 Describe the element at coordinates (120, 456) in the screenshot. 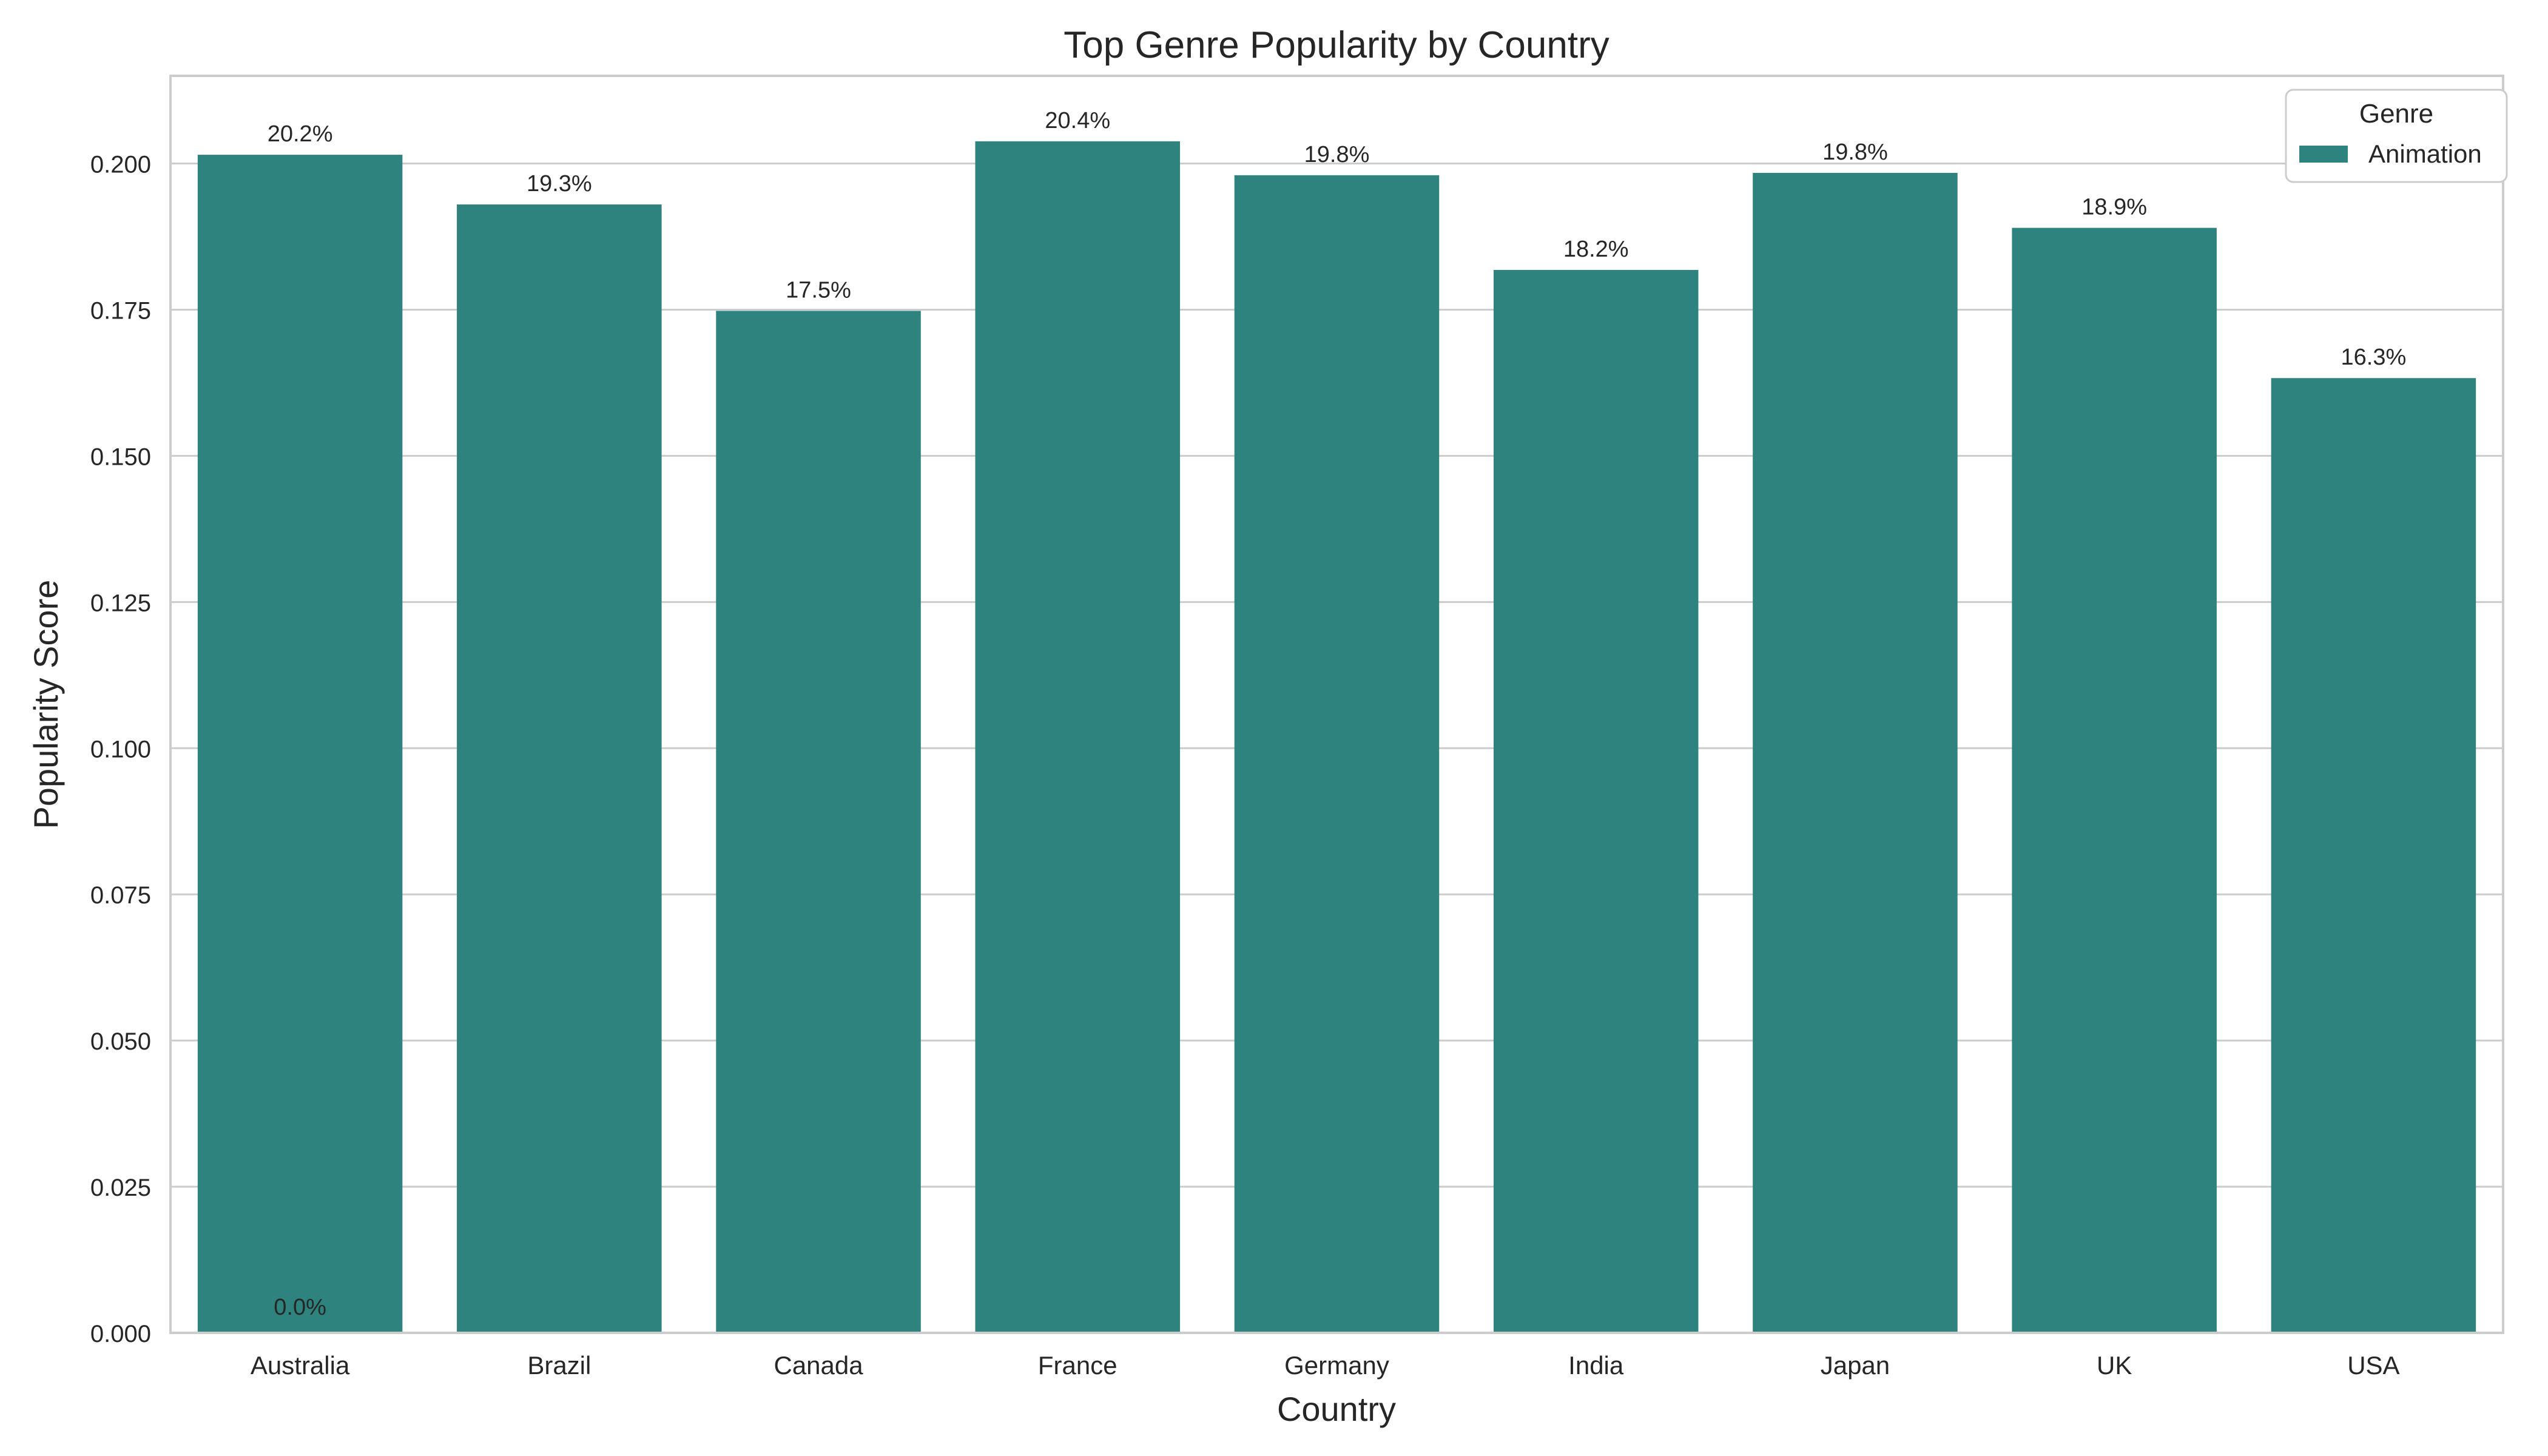

I see `y-tick-label: 0.150` at that location.